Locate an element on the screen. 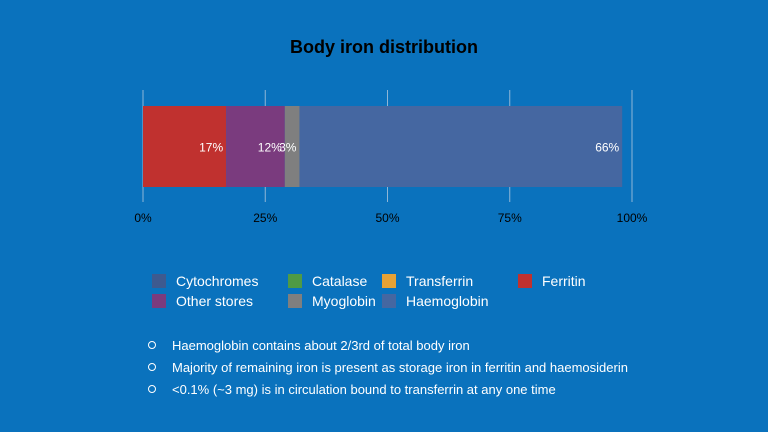  legend-label: Myoglobin is located at coordinates (344, 300).